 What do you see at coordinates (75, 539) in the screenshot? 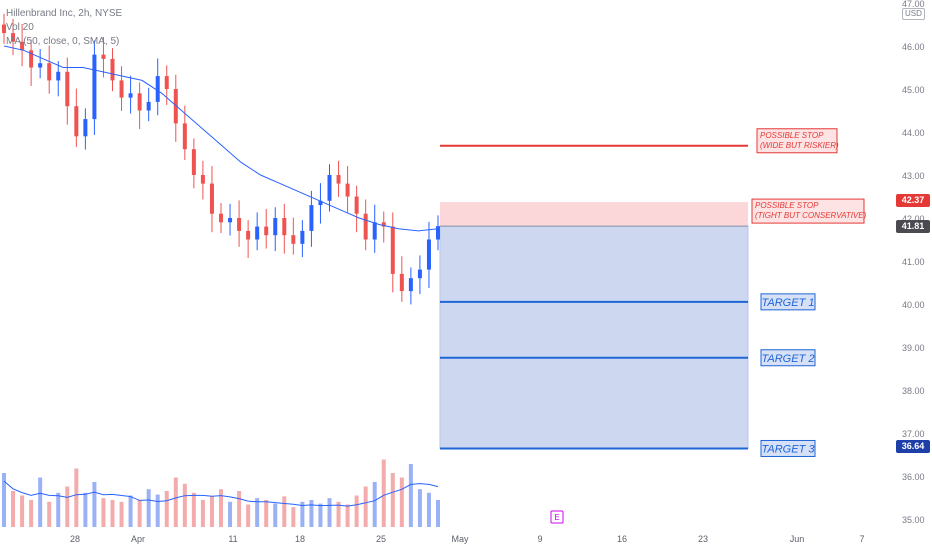
I see `x-tick-label: 28` at bounding box center [75, 539].